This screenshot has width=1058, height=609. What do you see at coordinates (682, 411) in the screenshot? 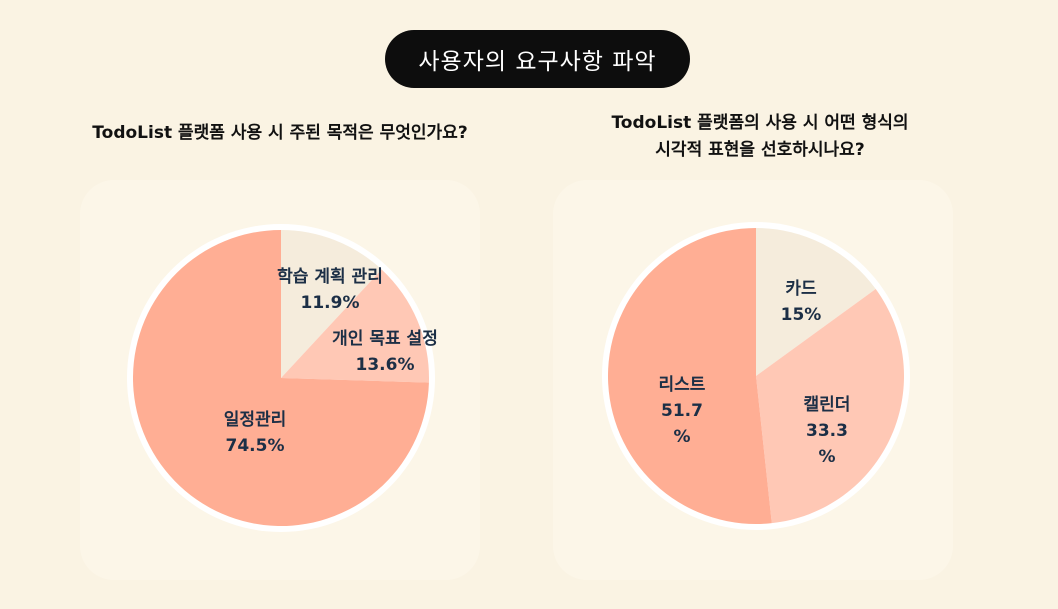
I see `chart-2-label-3: 리스트 51.7%` at bounding box center [682, 411].